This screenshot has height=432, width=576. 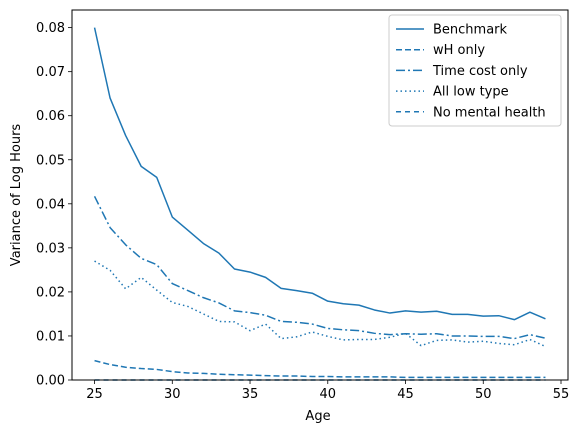 I want to click on y-tick-label: 0.01, so click(x=50, y=336).